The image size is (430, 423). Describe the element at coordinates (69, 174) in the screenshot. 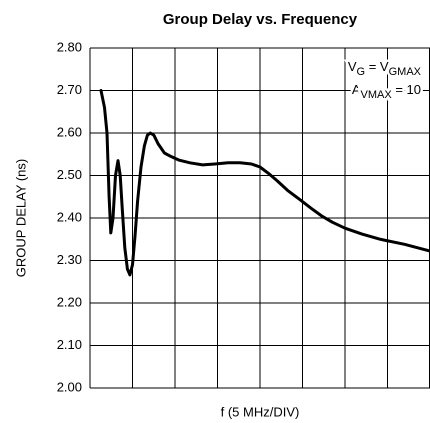

I see `y-tick-label: 2.50` at that location.